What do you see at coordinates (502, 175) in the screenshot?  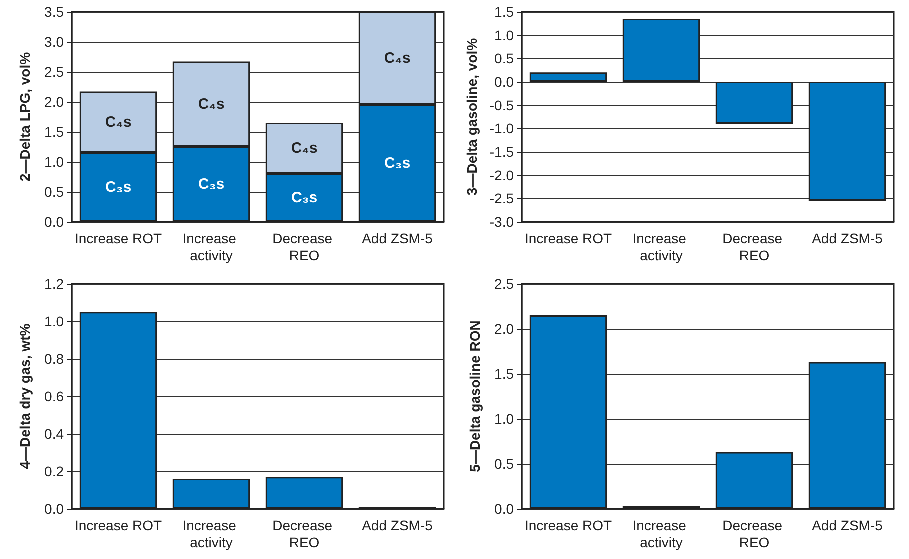 I see `y-tick-label: -2.0` at bounding box center [502, 175].